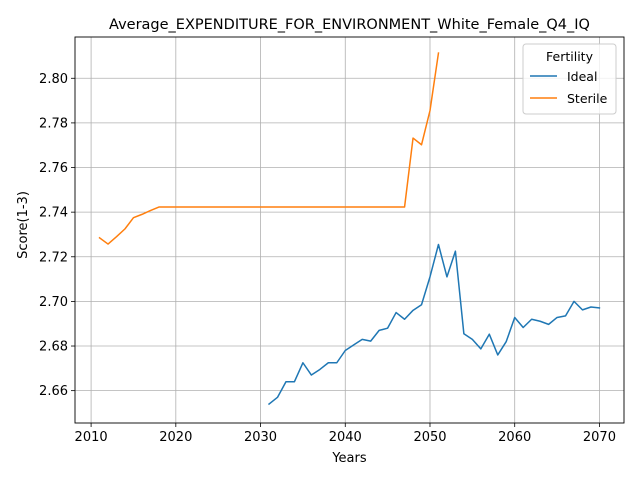 This screenshot has width=640, height=480. Describe the element at coordinates (582, 76) in the screenshot. I see `legend-label-ideal: Ideal` at that location.